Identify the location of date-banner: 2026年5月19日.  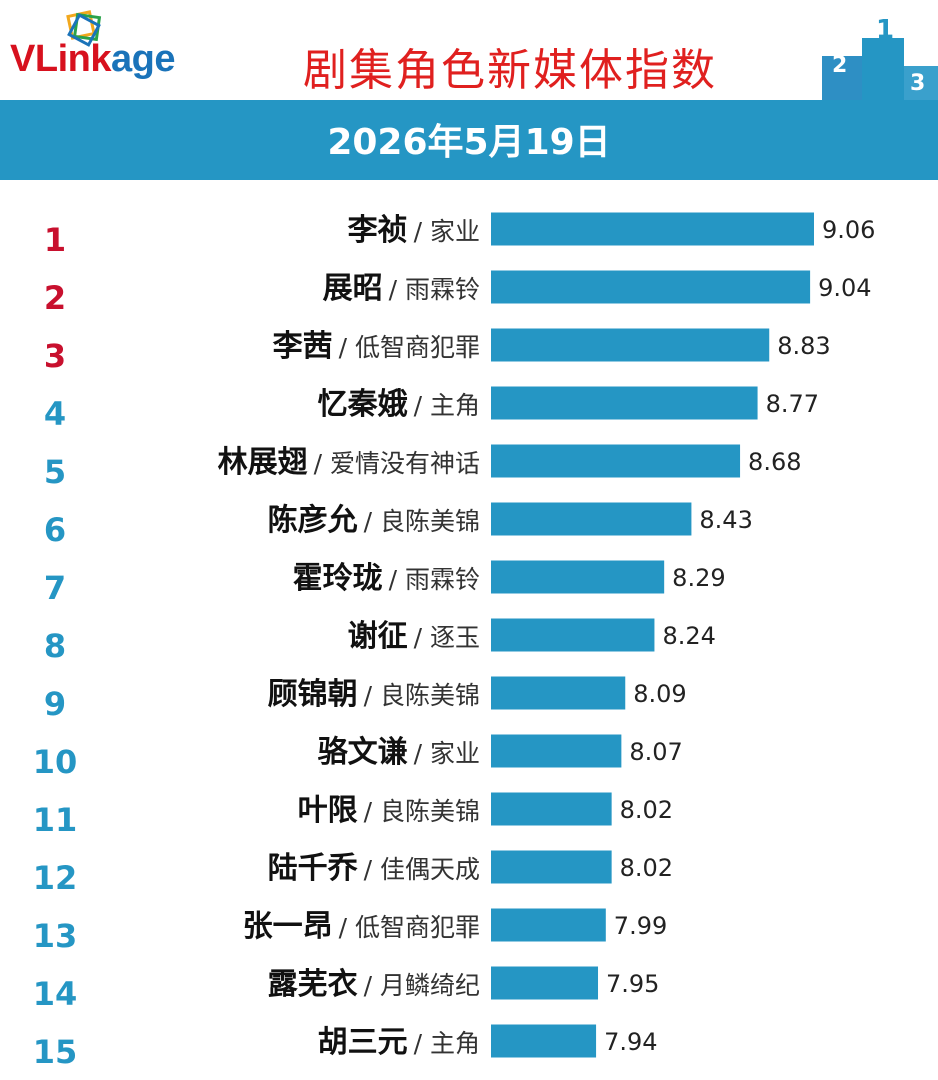
(469, 140).